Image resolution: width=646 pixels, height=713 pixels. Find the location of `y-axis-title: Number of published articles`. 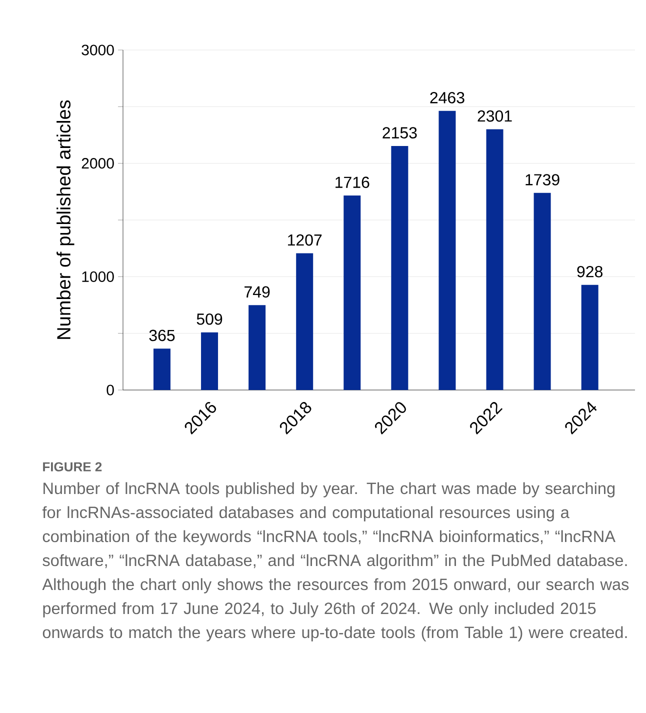

y-axis-title: Number of published articles is located at coordinates (65, 219).